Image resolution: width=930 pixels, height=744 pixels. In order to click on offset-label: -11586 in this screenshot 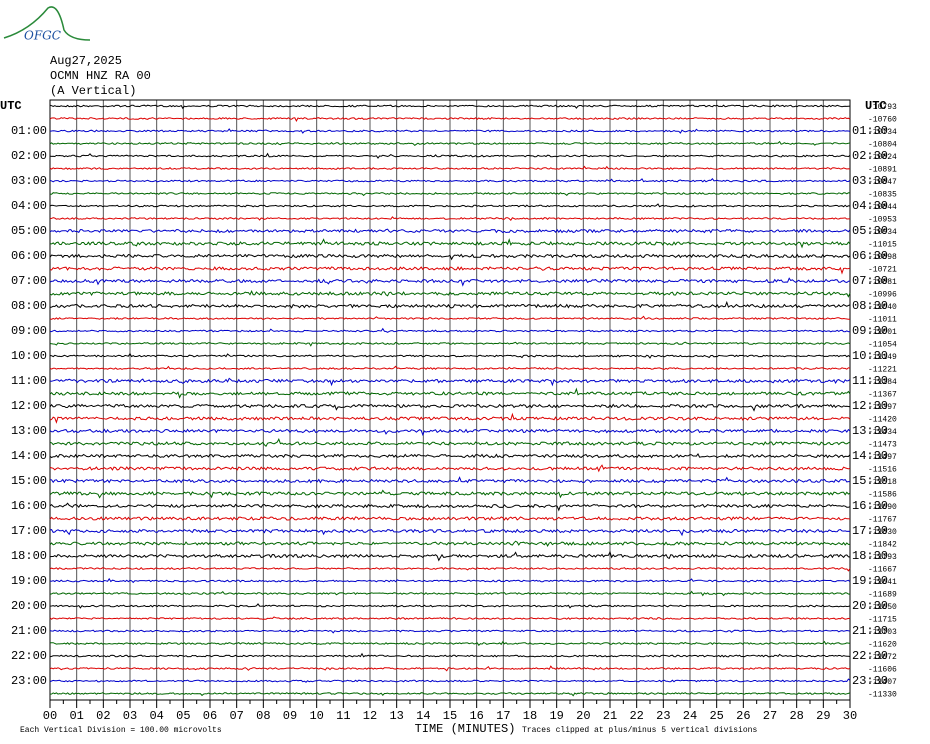, I will do `click(882, 495)`.